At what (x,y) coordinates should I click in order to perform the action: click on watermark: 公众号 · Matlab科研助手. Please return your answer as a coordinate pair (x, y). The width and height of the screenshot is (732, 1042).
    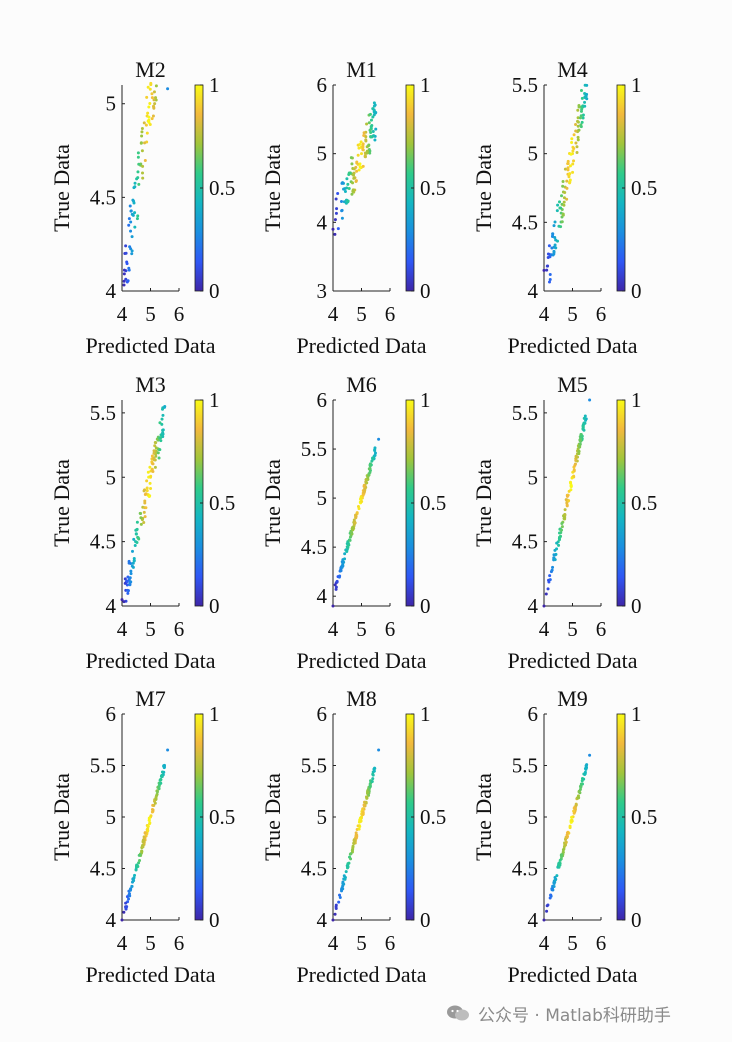
    Looking at the image, I should click on (558, 1013).